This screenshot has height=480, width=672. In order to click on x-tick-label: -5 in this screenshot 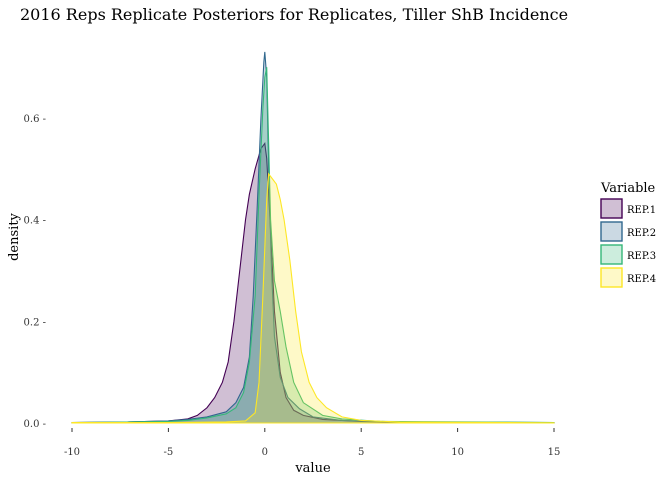, I will do `click(169, 452)`.